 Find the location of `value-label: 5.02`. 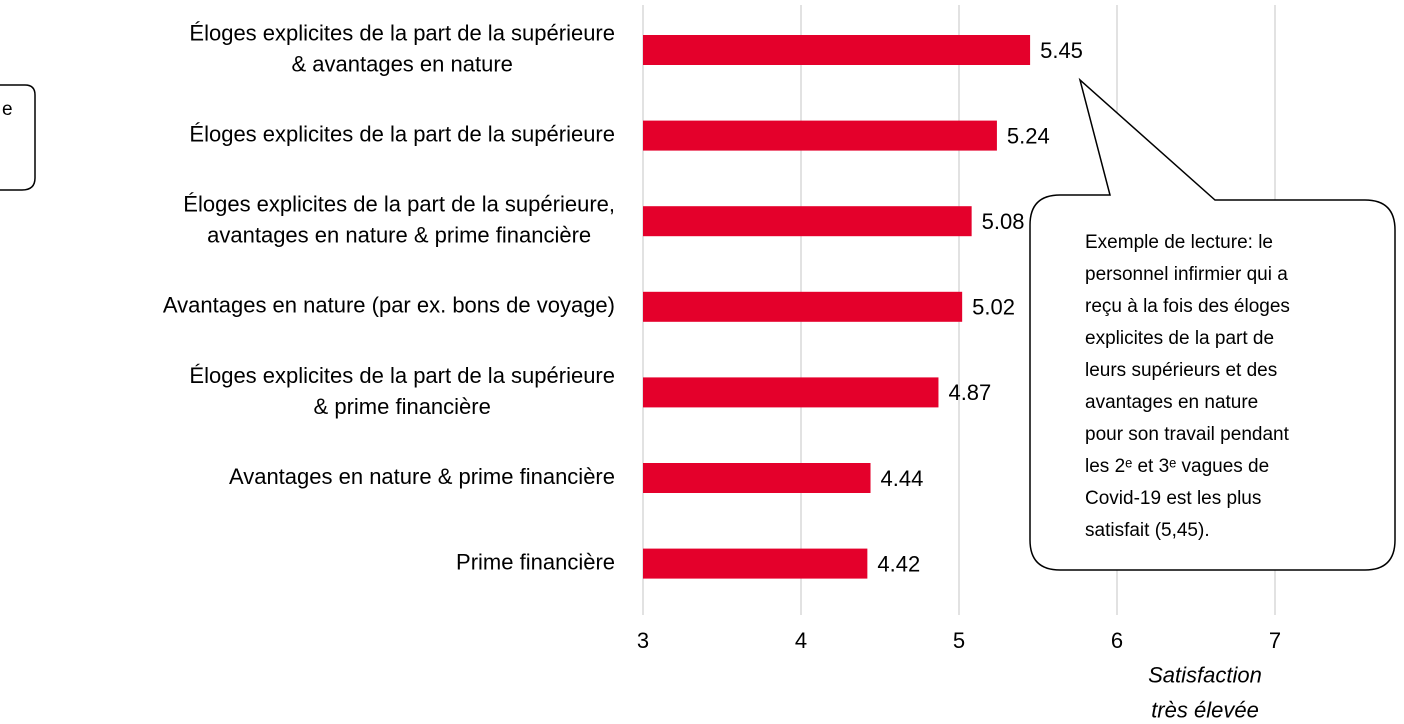

value-label: 5.02 is located at coordinates (993, 307).